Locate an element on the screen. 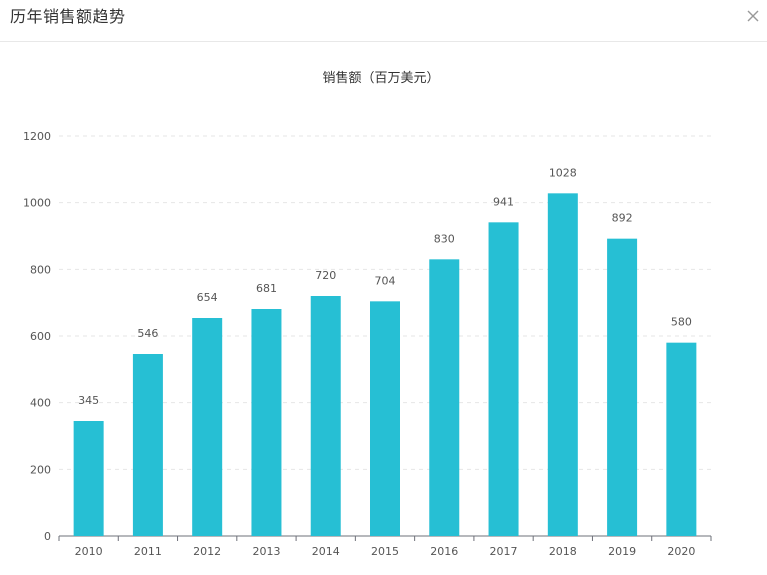 This screenshot has height=575, width=767. x-tick-label: 2014 is located at coordinates (326, 551).